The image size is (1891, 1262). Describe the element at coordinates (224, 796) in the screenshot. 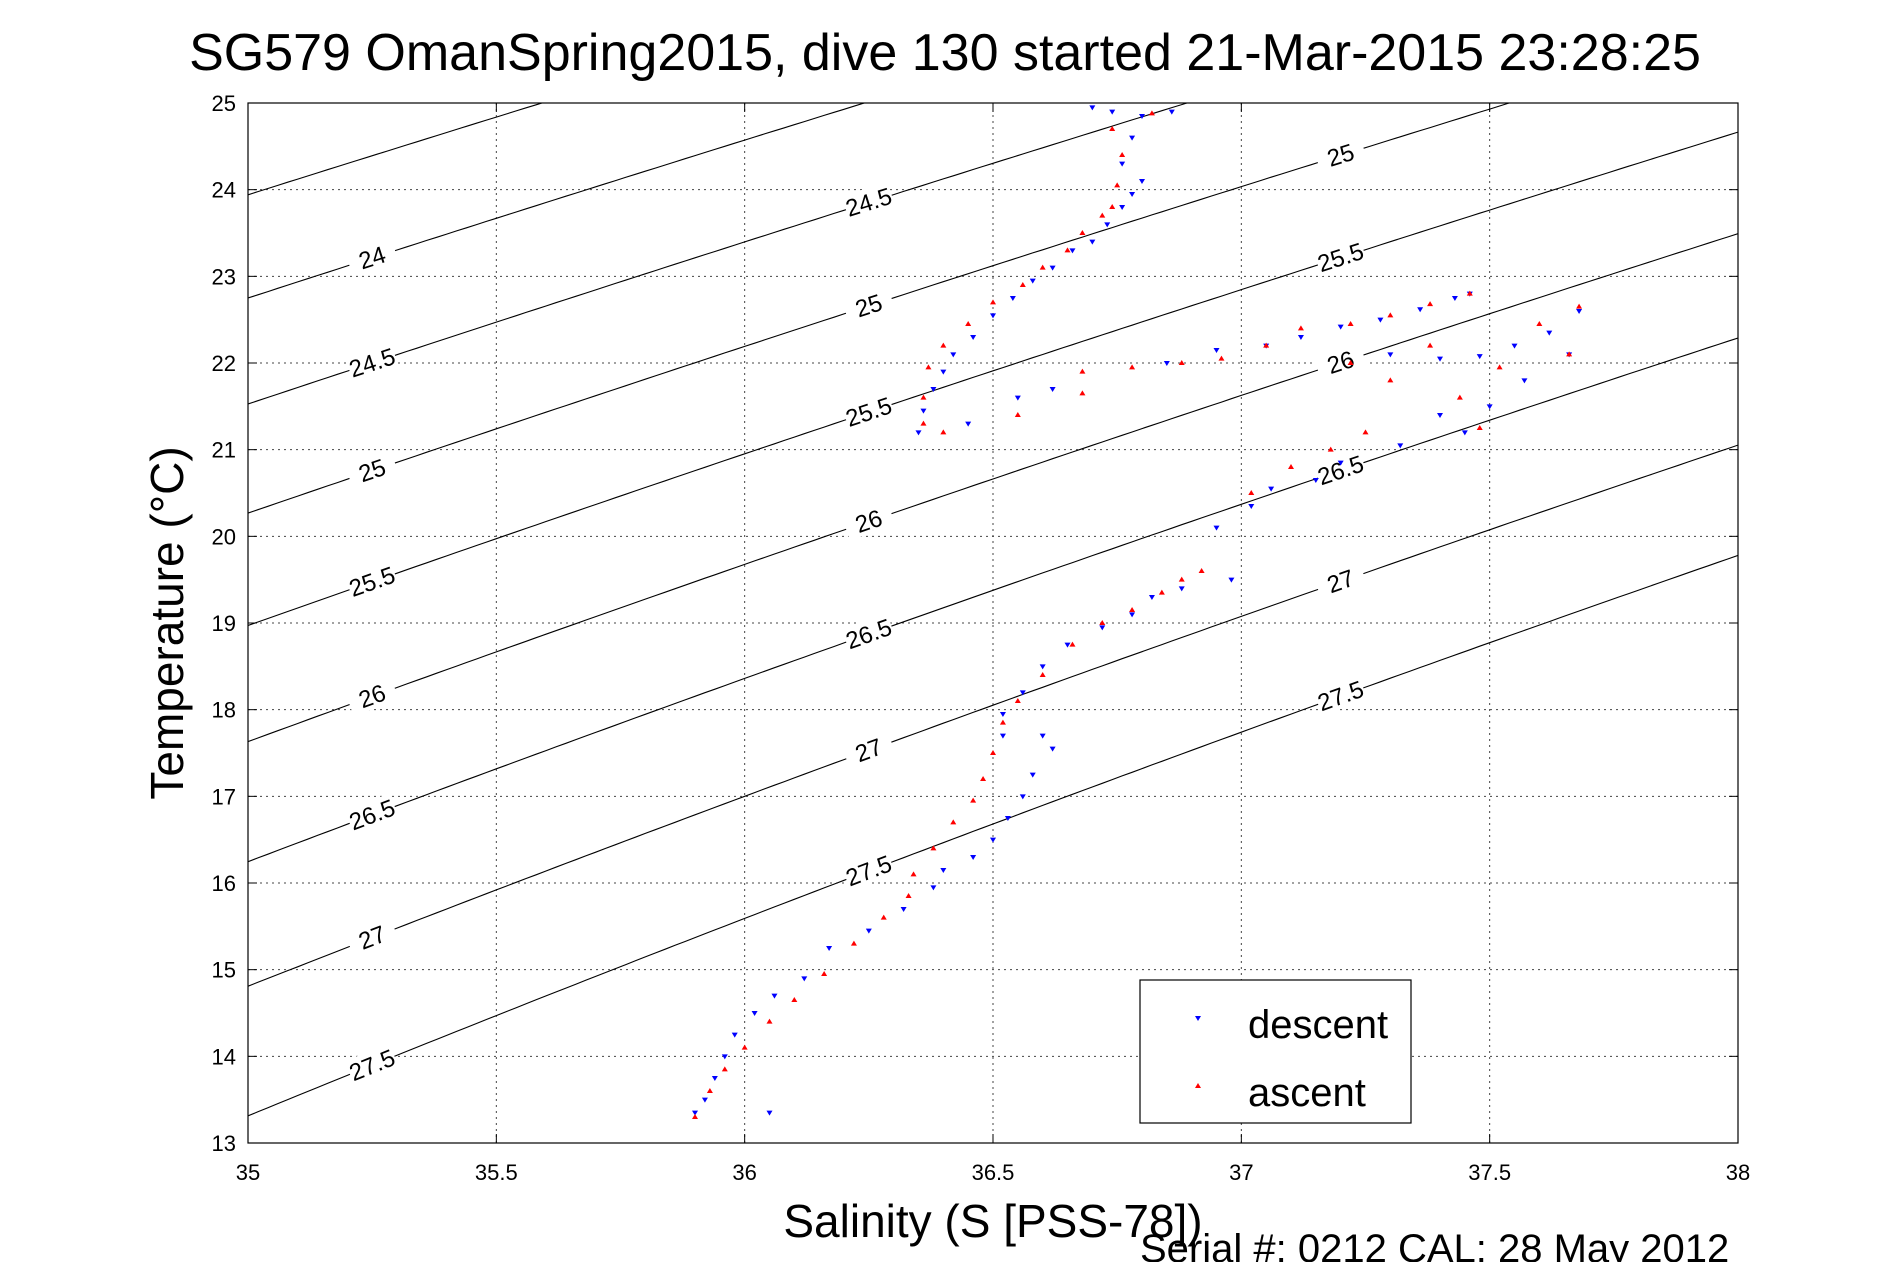

I see `y-tick-label: 17` at that location.